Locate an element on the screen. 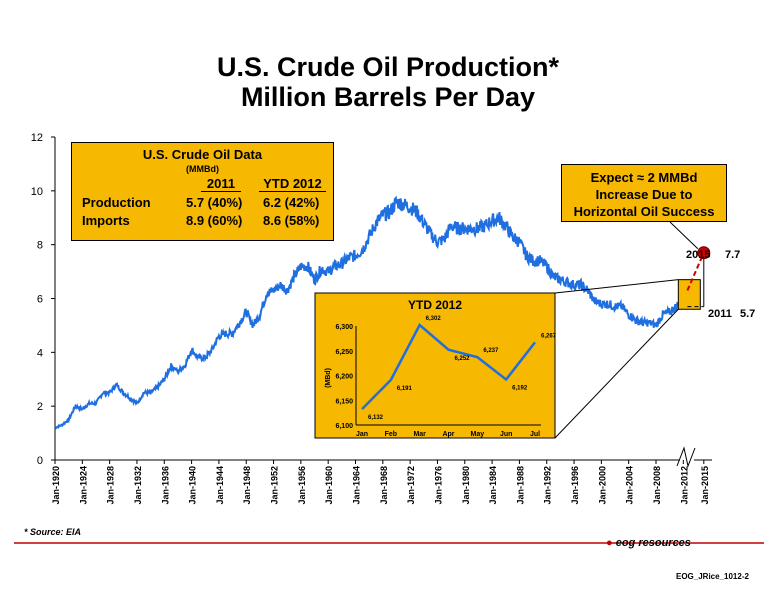 The width and height of the screenshot is (776, 600). eog-logo: ● eog resources is located at coordinates (648, 543).